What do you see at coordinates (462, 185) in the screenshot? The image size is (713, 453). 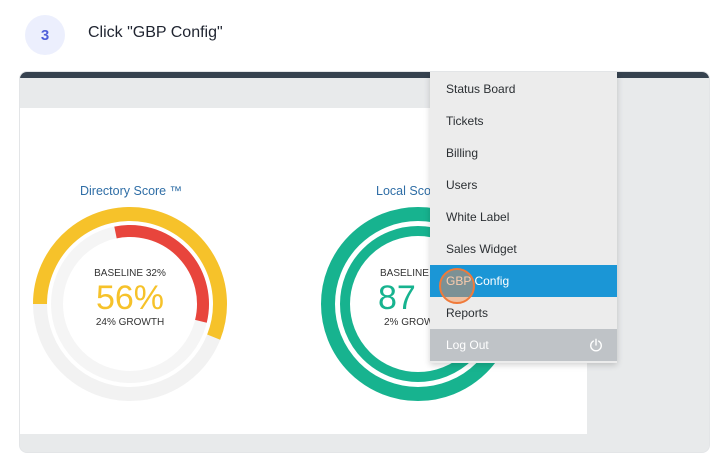 I see `menu-item-users: Users` at bounding box center [462, 185].